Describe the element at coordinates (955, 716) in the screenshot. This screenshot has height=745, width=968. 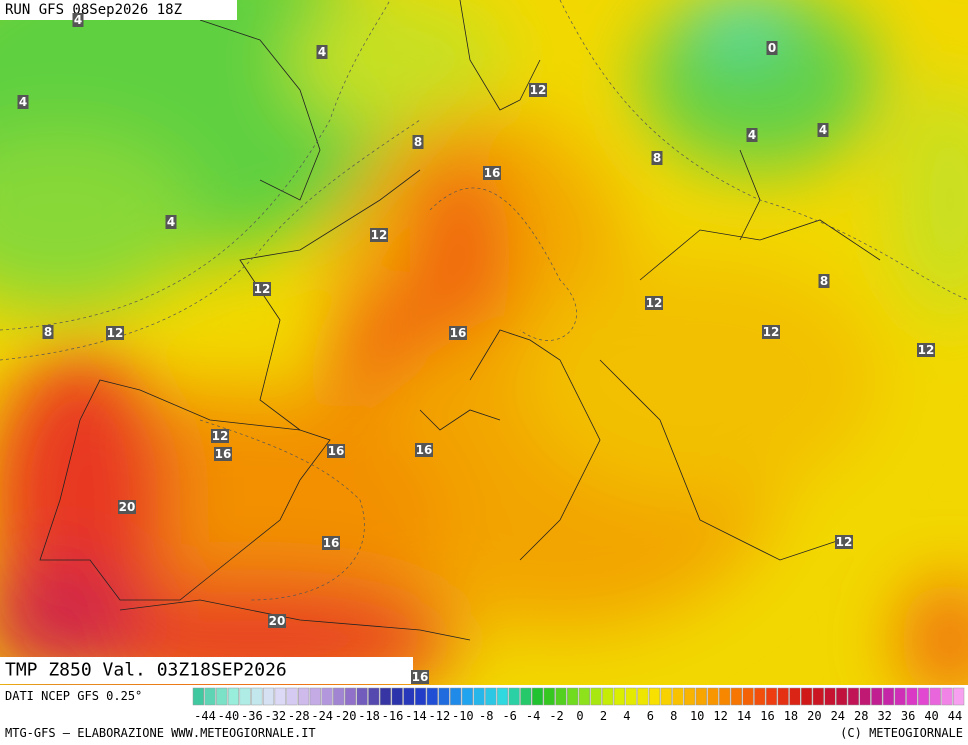
I see `colorbar-label: 44` at that location.